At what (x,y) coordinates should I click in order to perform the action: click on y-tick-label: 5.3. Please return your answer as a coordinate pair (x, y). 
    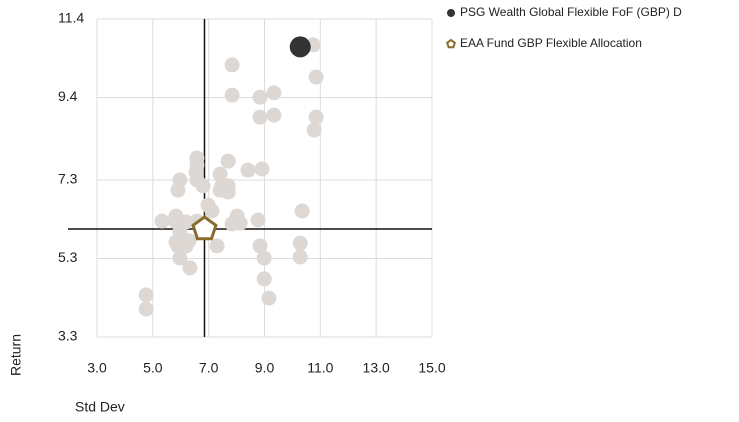
    Looking at the image, I should click on (68, 257).